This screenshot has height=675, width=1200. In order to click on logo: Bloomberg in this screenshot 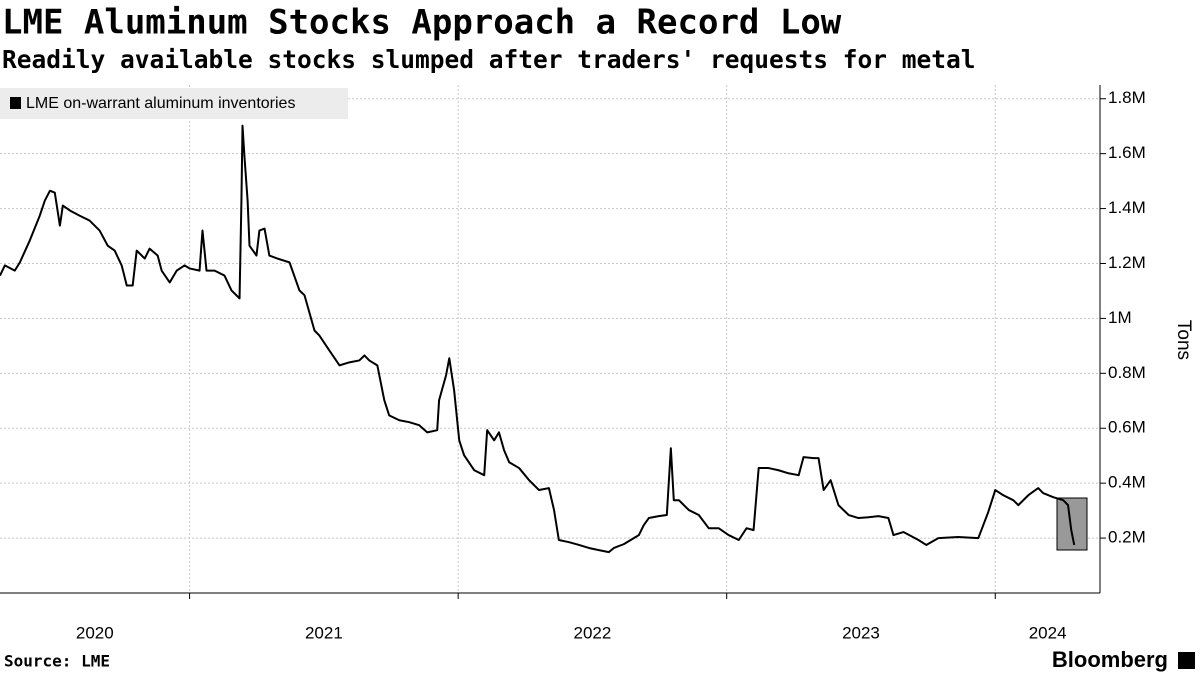, I will do `click(1110, 659)`.